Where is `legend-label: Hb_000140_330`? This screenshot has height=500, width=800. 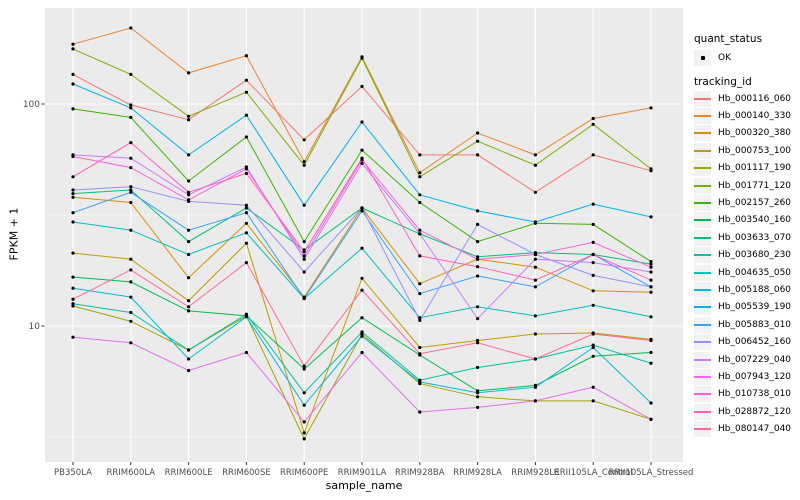 legend-label: Hb_000140_330 is located at coordinates (755, 116).